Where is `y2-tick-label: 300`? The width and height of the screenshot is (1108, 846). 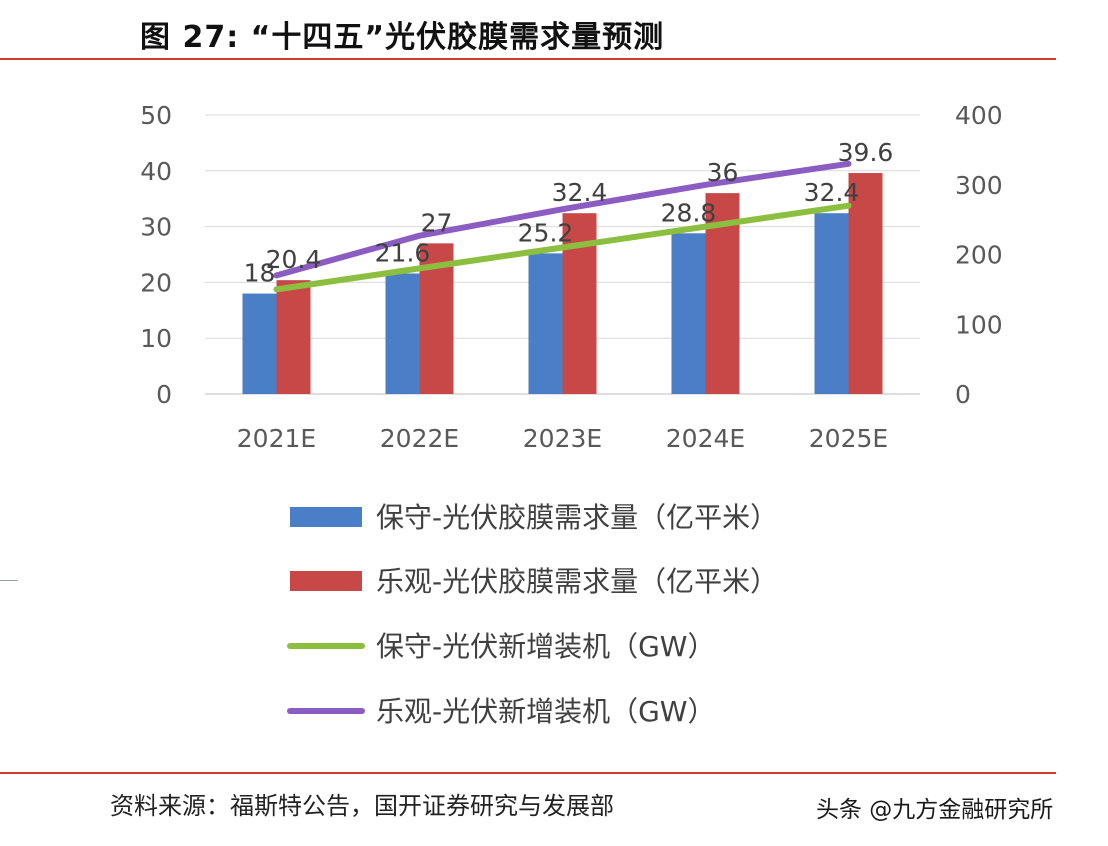
y2-tick-label: 300 is located at coordinates (979, 185).